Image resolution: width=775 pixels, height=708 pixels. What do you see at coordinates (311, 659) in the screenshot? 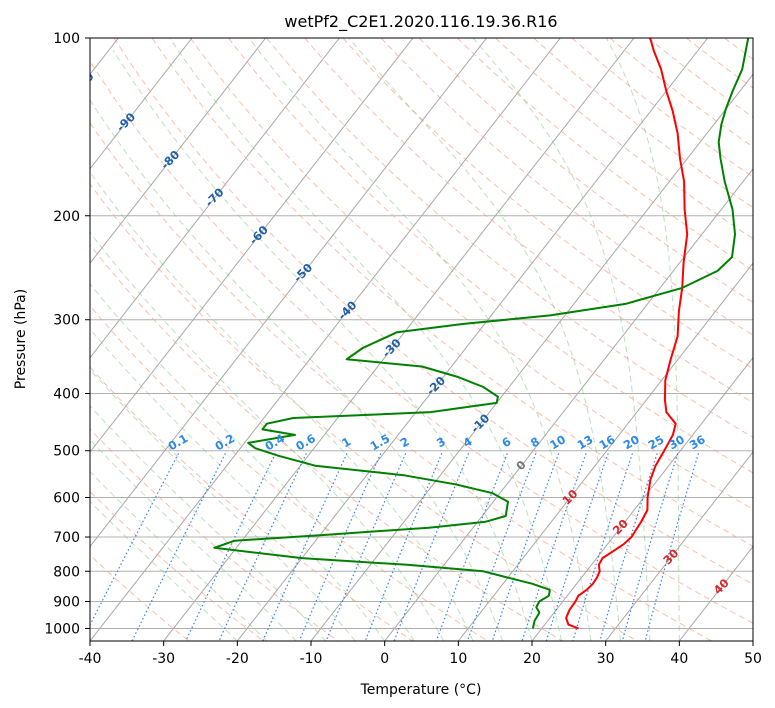
I see `x-tick-label: -10` at bounding box center [311, 659].